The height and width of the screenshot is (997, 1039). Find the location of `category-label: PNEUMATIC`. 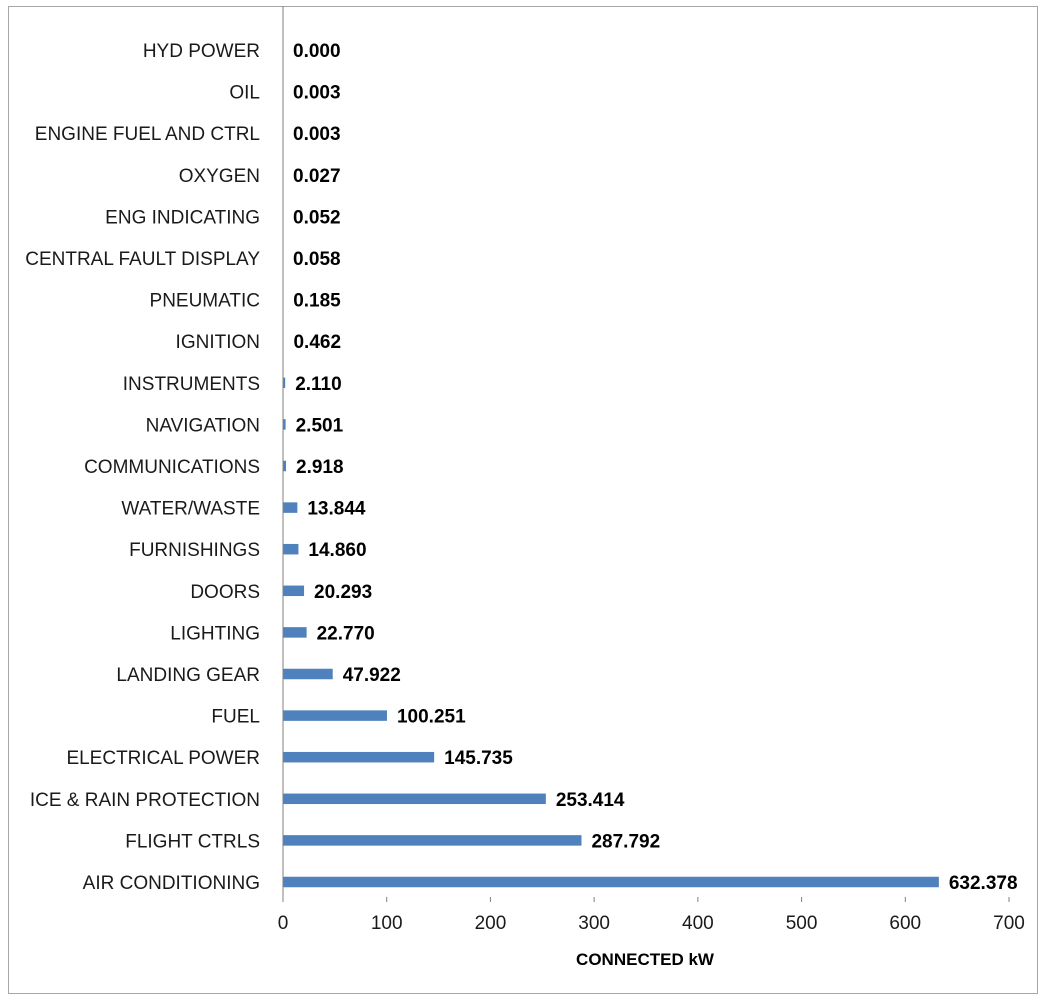

category-label: PNEUMATIC is located at coordinates (205, 301).